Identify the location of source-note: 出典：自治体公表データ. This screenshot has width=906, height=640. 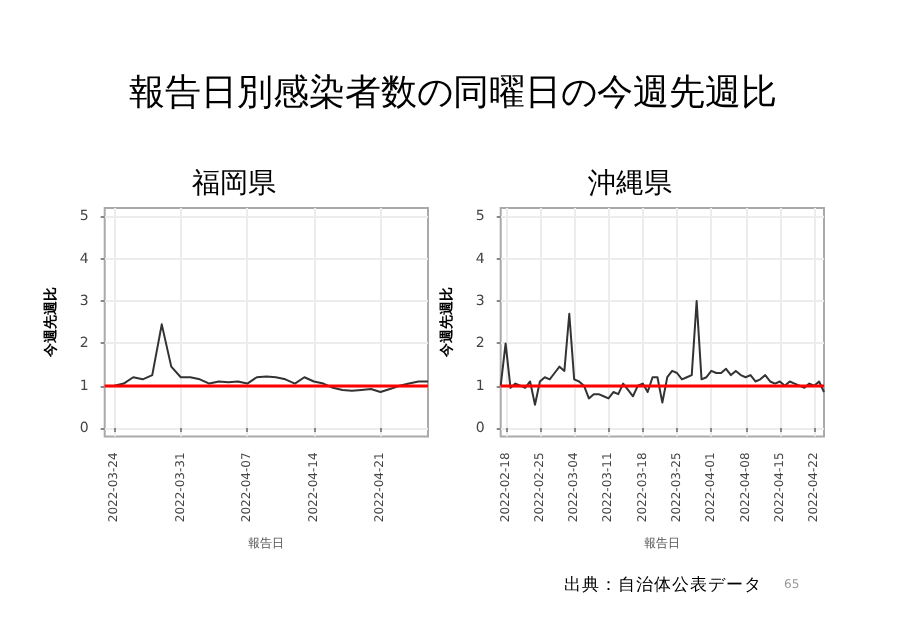
(663, 586).